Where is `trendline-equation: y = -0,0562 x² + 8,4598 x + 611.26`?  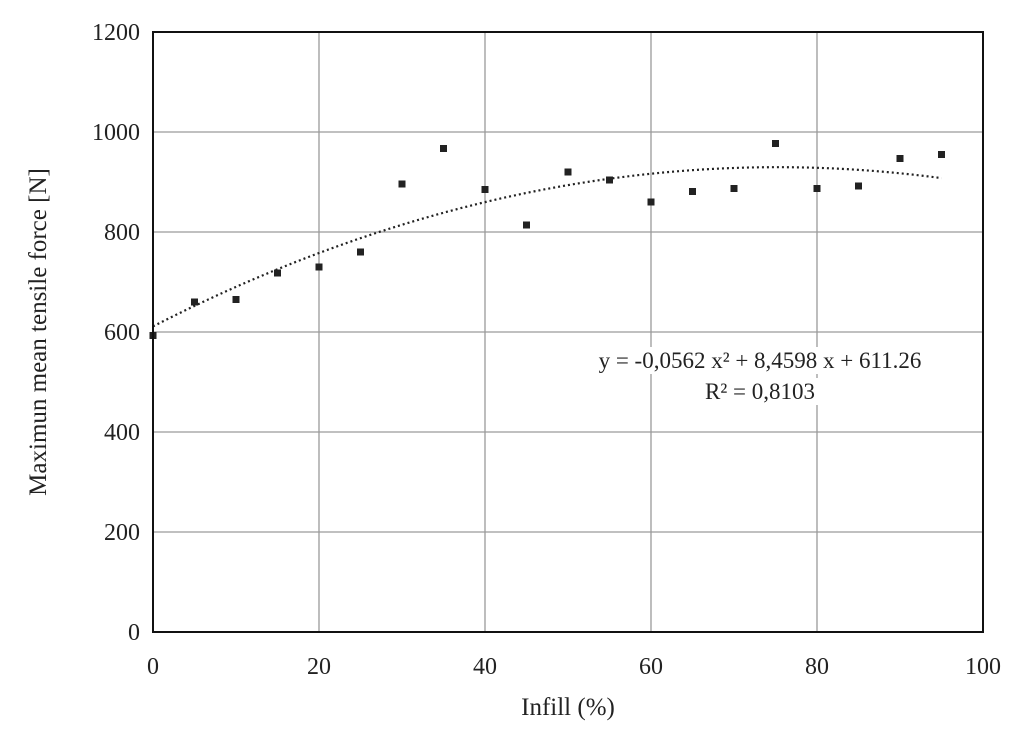
trendline-equation: y = -0,0562 x² + 8,4598 x + 611.26 is located at coordinates (760, 360).